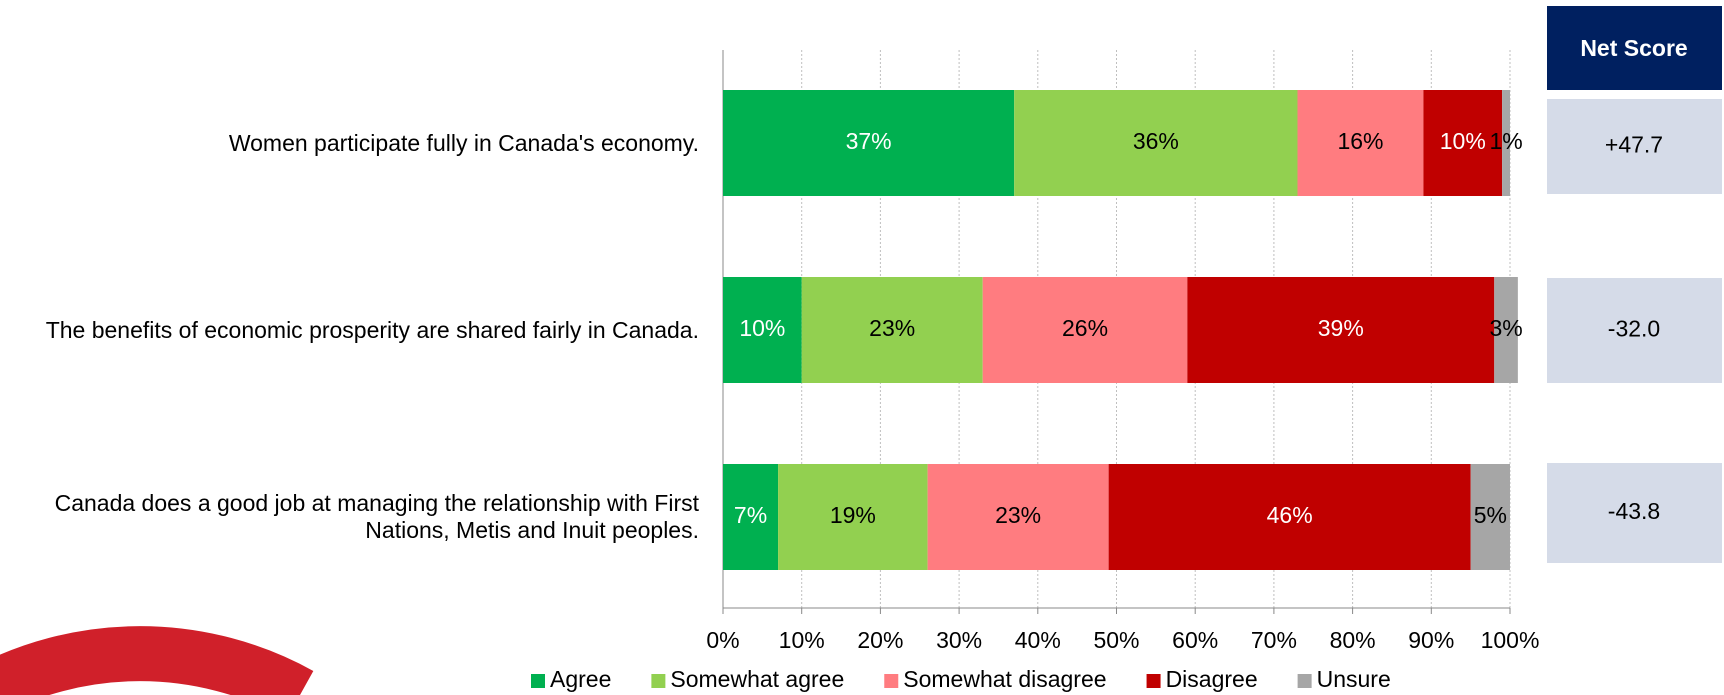 This screenshot has width=1724, height=695. What do you see at coordinates (1038, 640) in the screenshot?
I see `x-tick-label: 40%` at bounding box center [1038, 640].